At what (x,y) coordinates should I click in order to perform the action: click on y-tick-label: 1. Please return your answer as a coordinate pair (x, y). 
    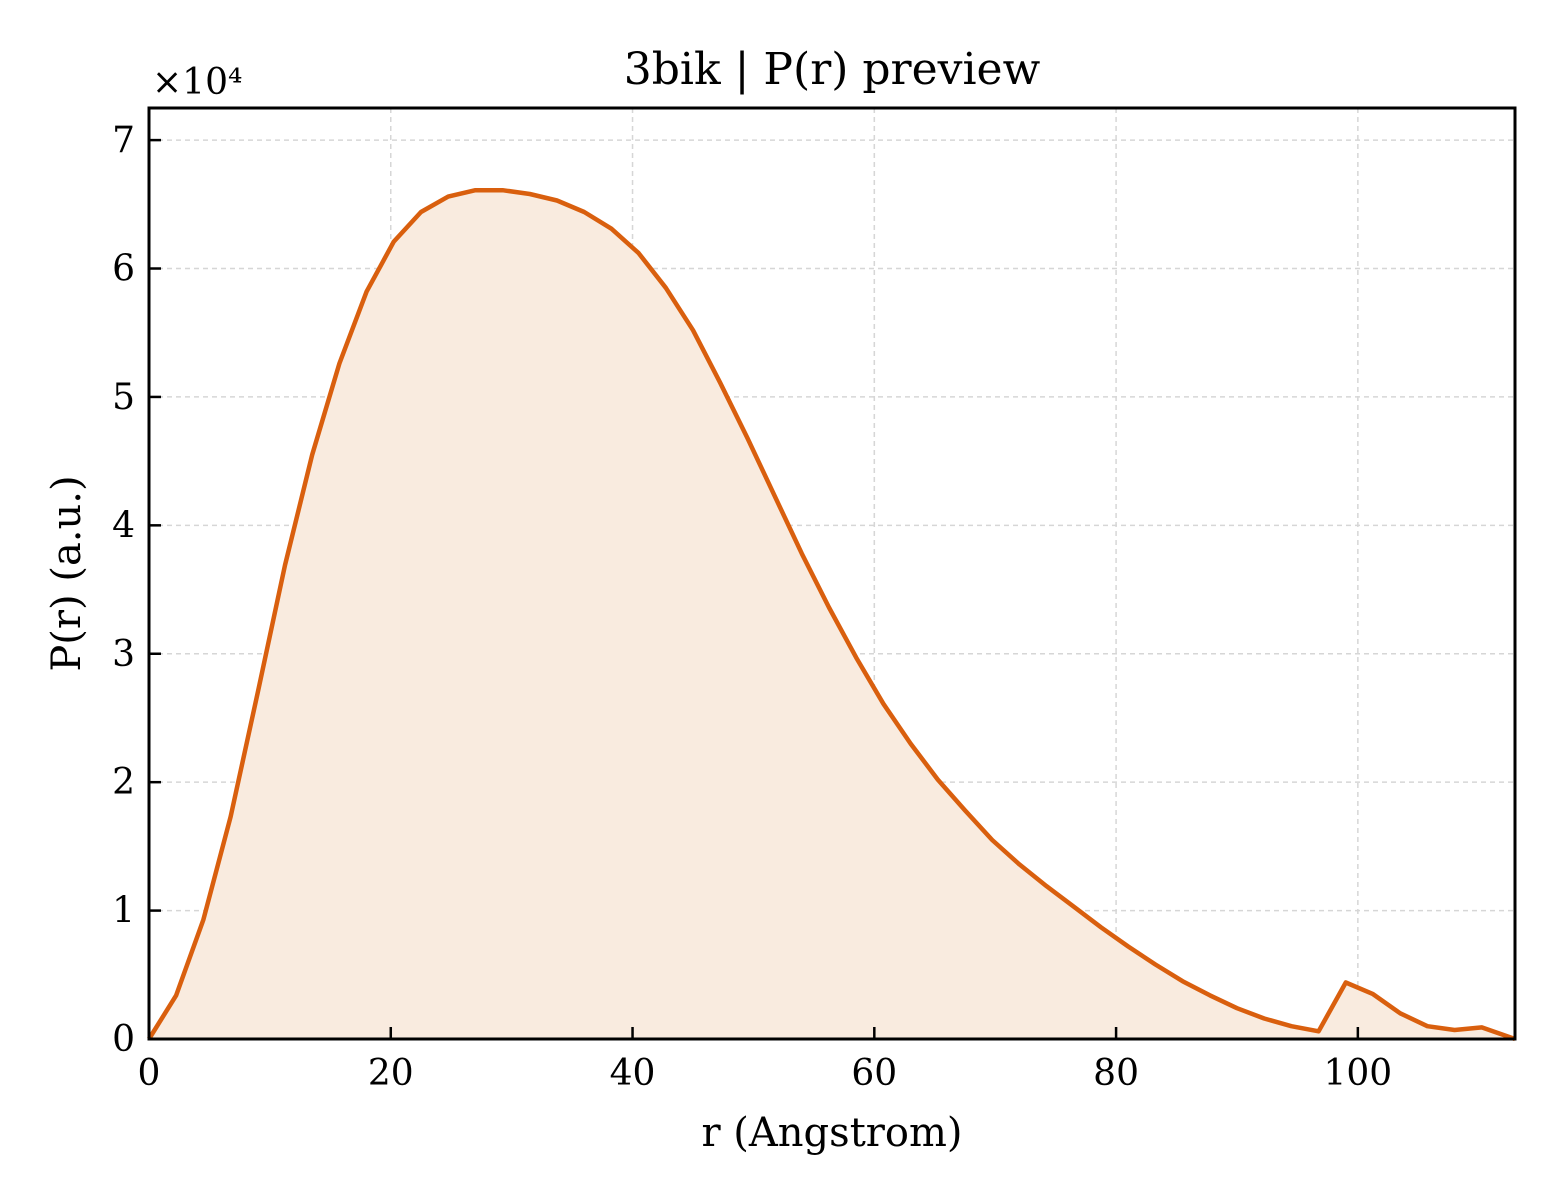
    Looking at the image, I should click on (123, 911).